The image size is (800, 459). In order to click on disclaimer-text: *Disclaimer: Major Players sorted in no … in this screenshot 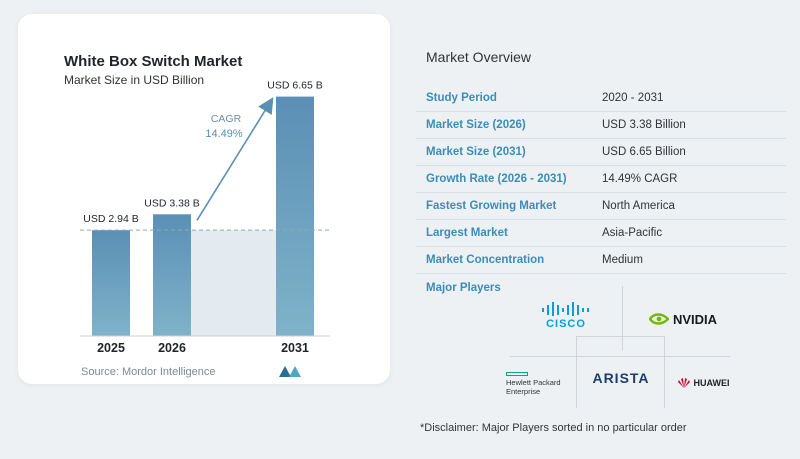, I will do `click(553, 428)`.